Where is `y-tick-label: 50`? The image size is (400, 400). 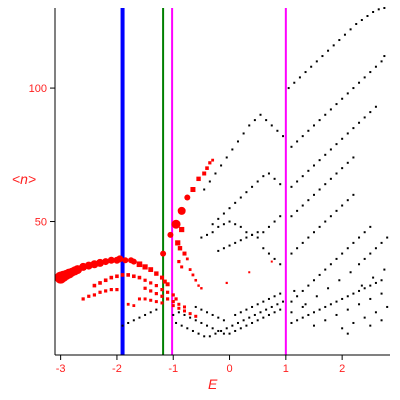
y-tick-label: 50 is located at coordinates (41, 223).